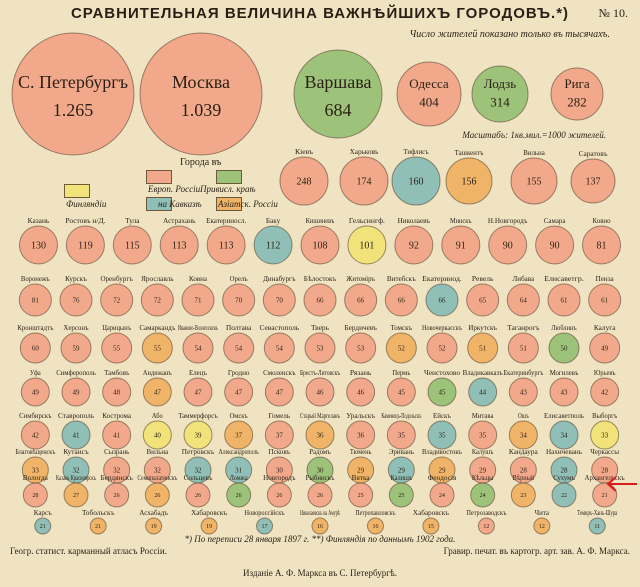 The width and height of the screenshot is (640, 587). I want to click on legend-label-caucasus: на Кавказѣ, so click(180, 204).